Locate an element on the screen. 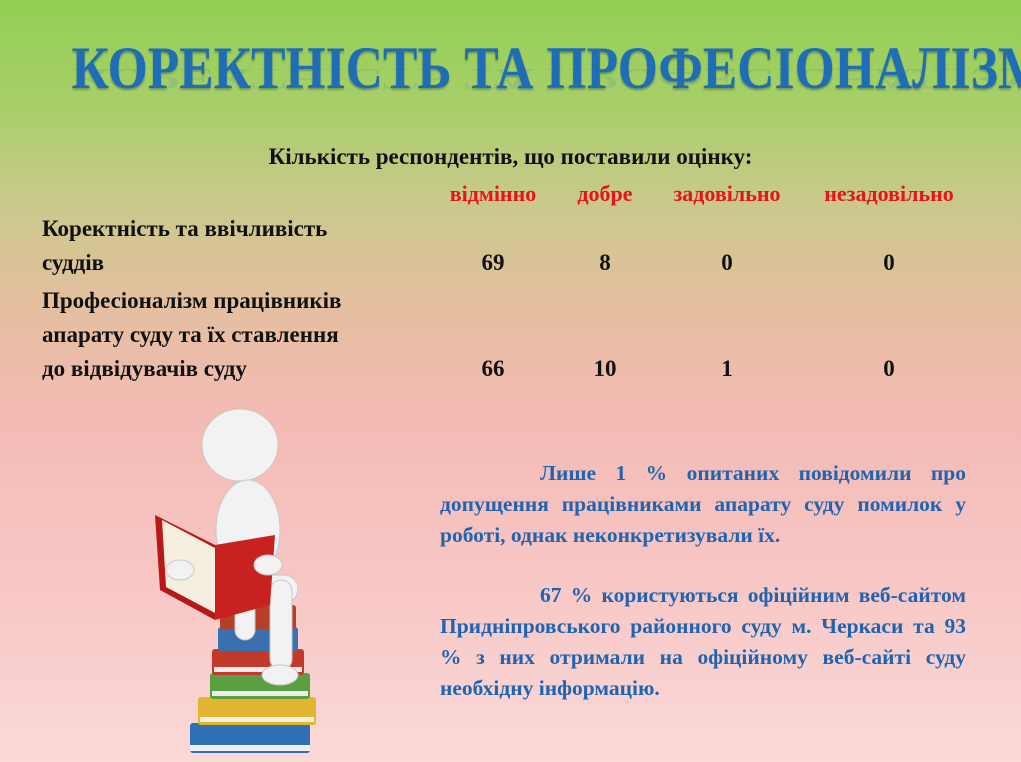 The image size is (1021, 762). column-header-satisfactory: задовільно is located at coordinates (727, 193).